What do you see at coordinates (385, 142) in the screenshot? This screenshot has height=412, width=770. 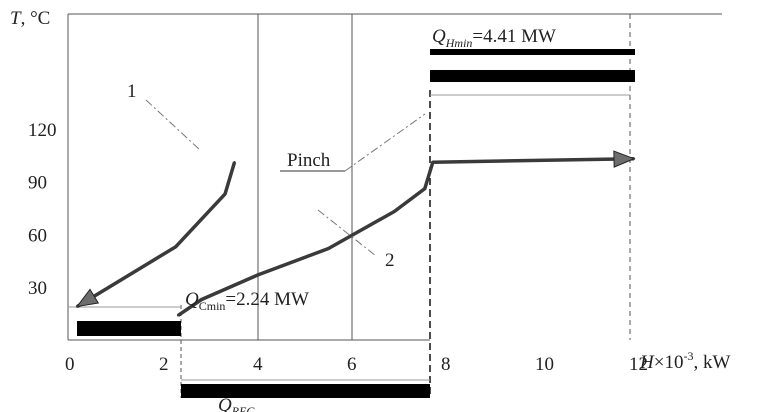 I see `pinch-leader` at bounding box center [385, 142].